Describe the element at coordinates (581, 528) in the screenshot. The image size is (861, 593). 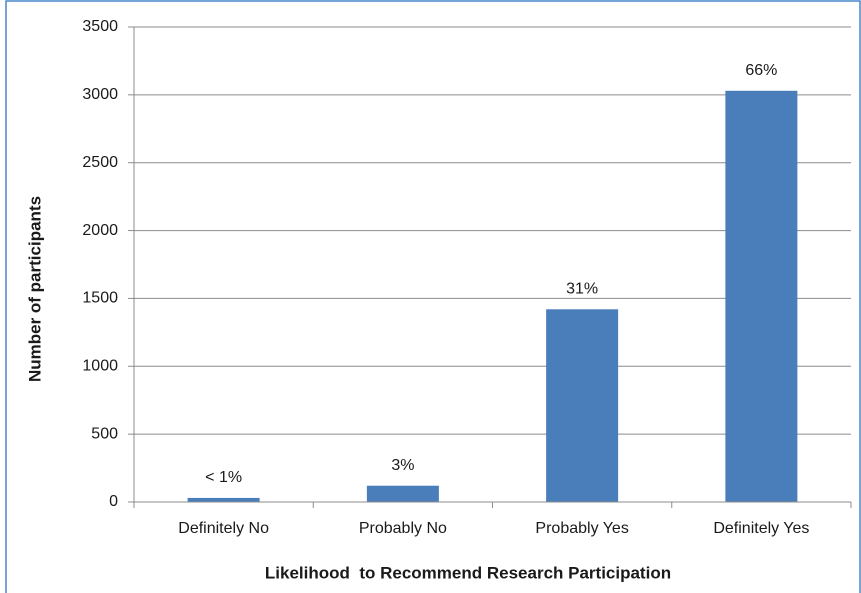
I see `x-tick-label: Probably Yes` at that location.